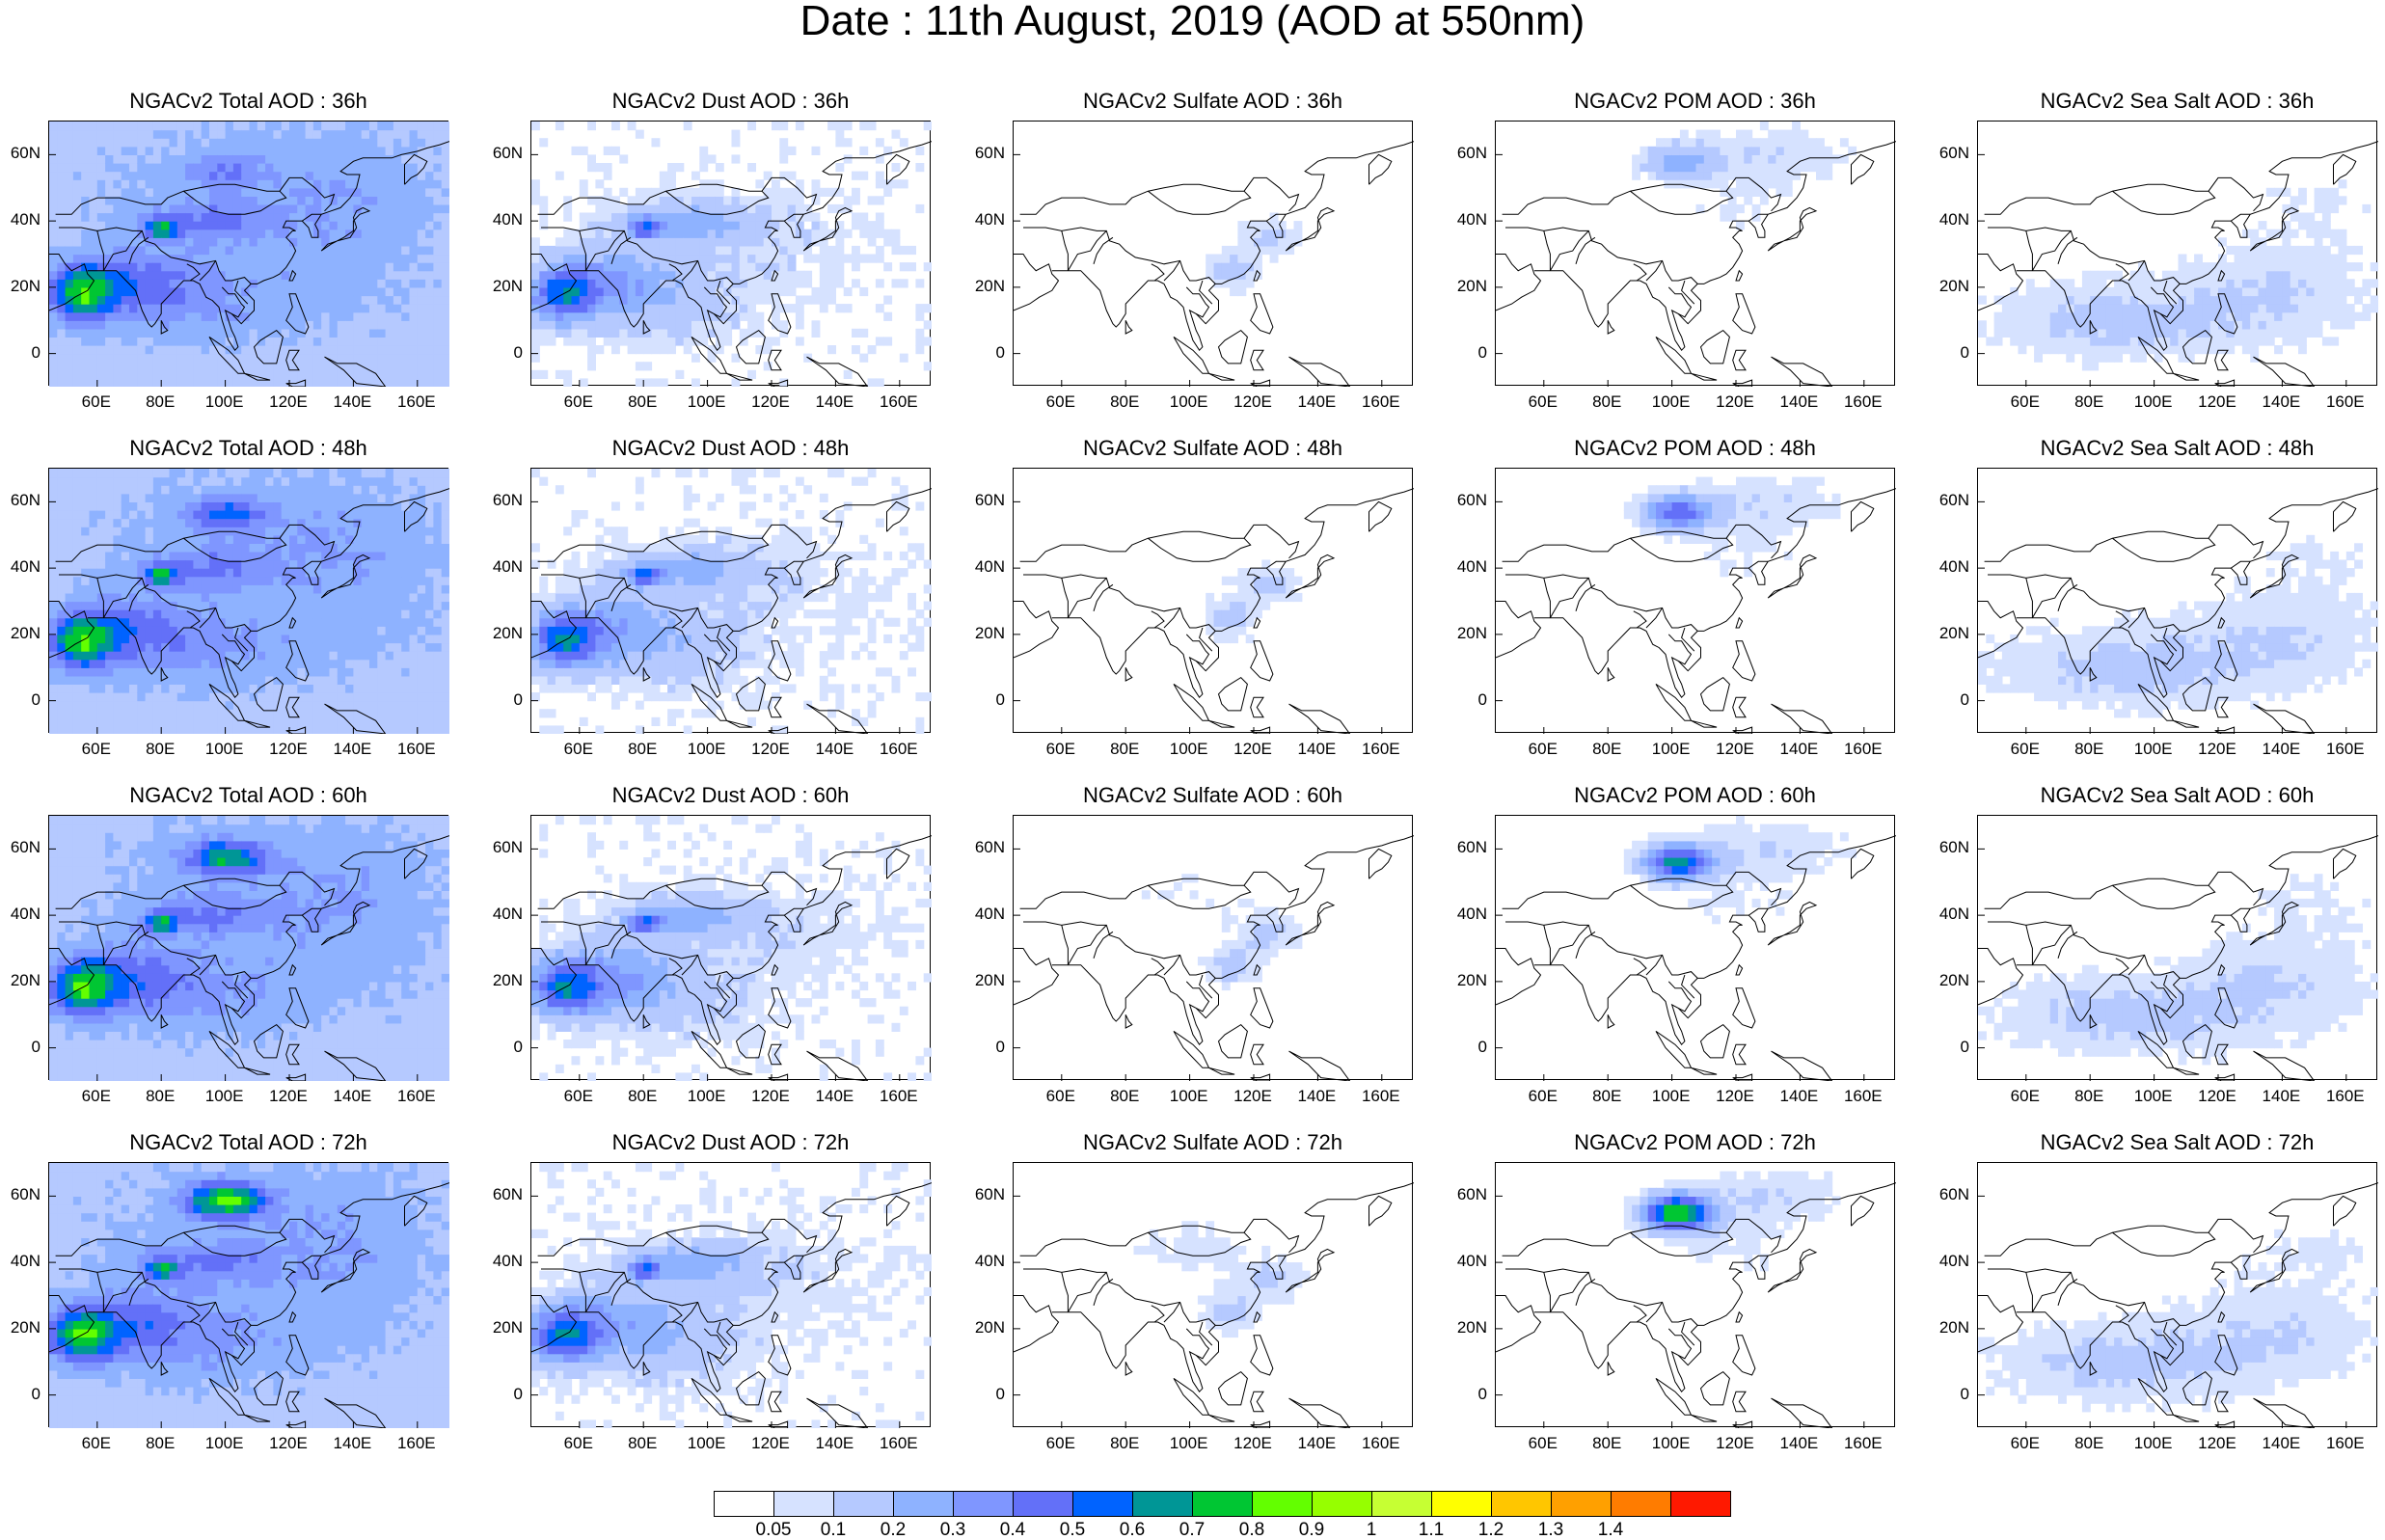 The height and width of the screenshot is (1540, 2385). What do you see at coordinates (1543, 402) in the screenshot?
I see `lon-label: 60E` at bounding box center [1543, 402].